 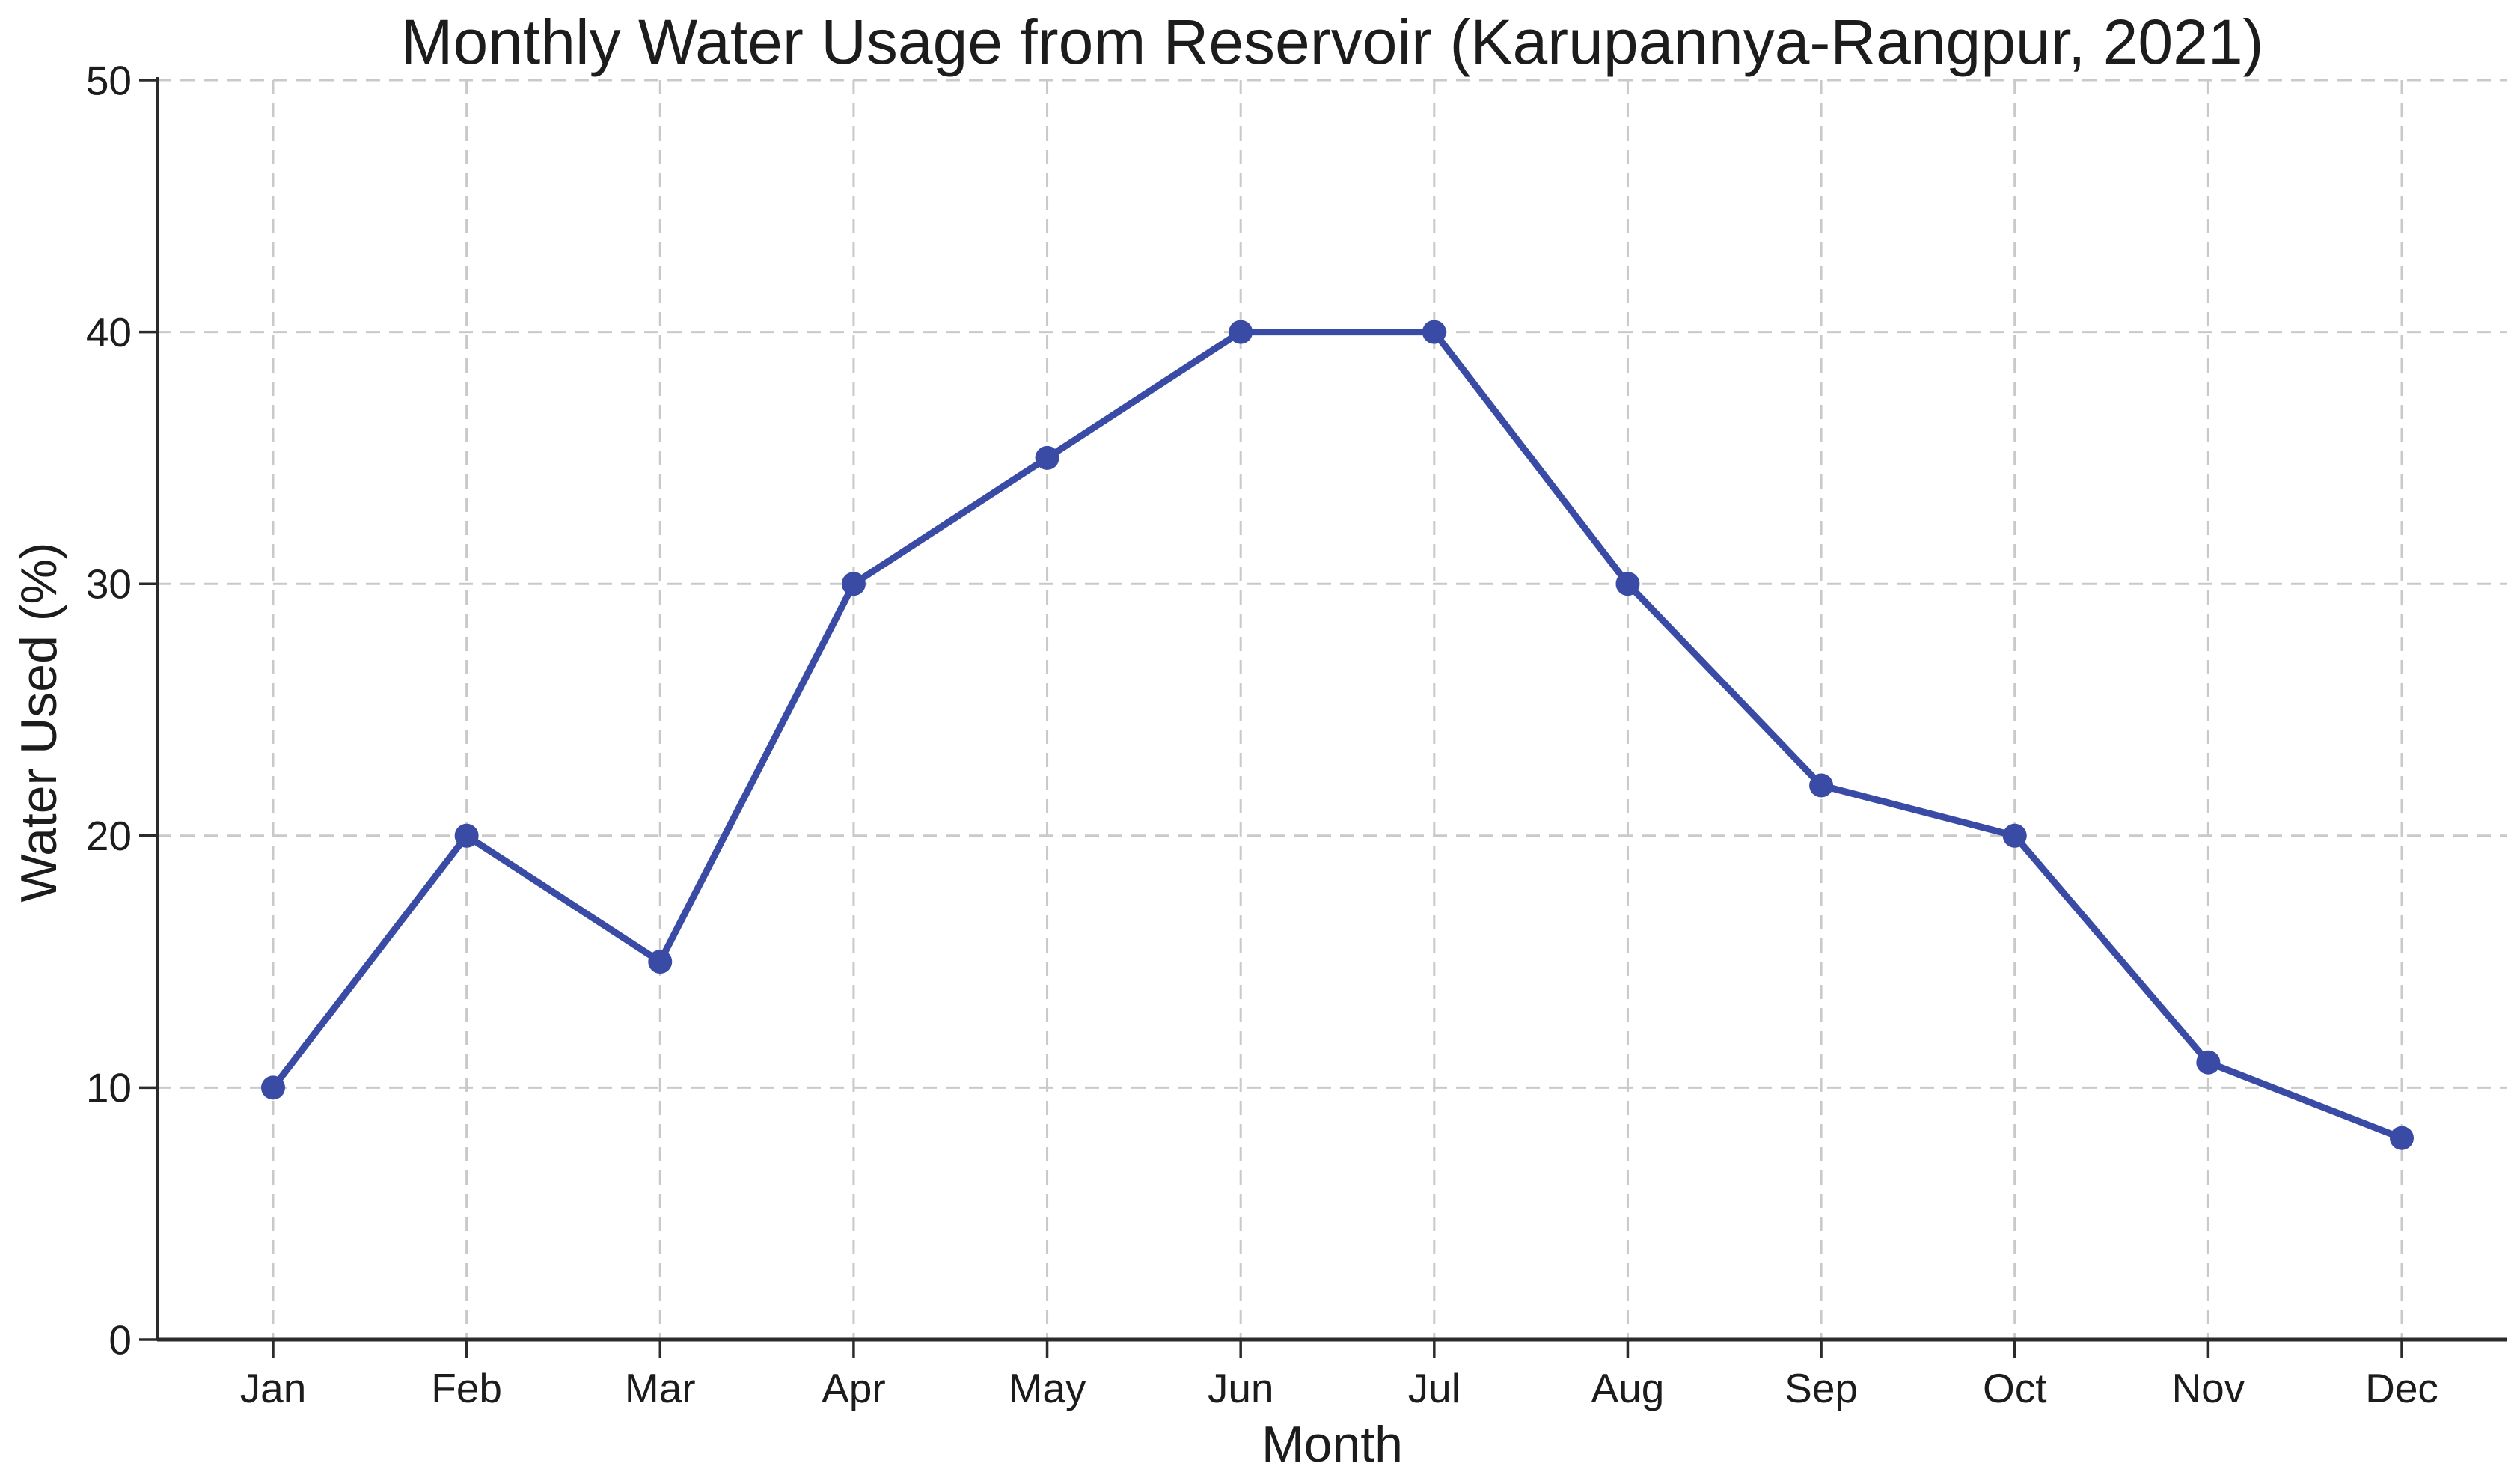 I want to click on x-tick-label-jun: Jun, so click(x=1241, y=1388).